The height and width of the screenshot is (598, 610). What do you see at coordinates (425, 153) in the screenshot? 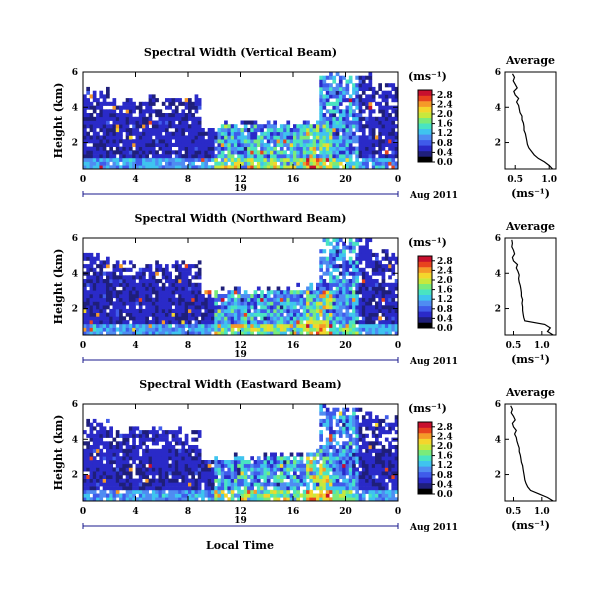
I see `colorbar-swatch` at bounding box center [425, 153].